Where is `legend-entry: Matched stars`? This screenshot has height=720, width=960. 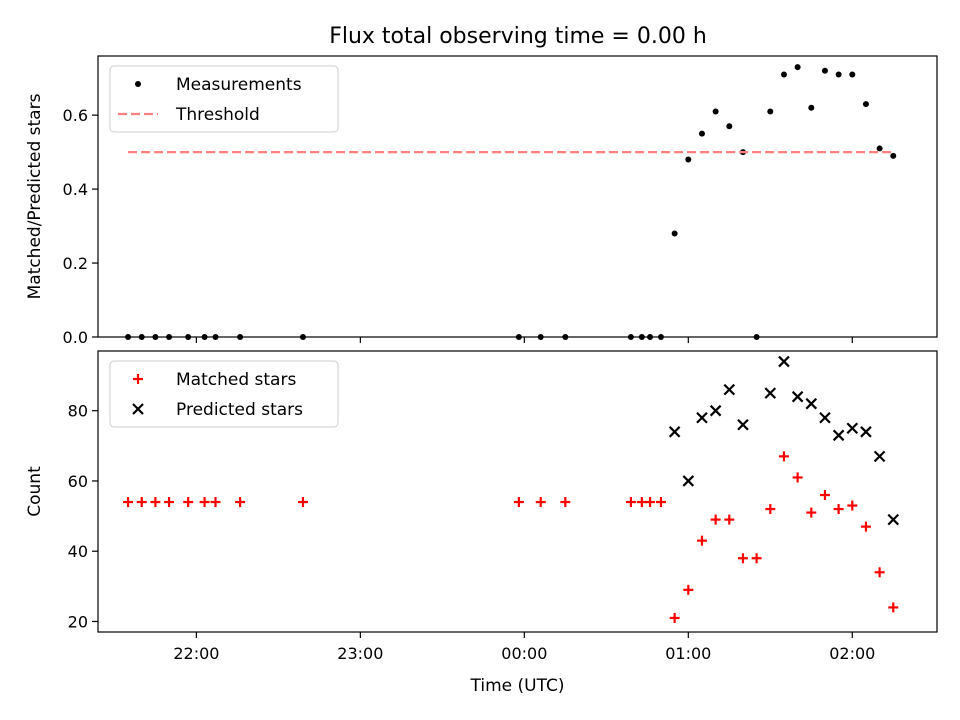
legend-entry: Matched stars is located at coordinates (214, 380).